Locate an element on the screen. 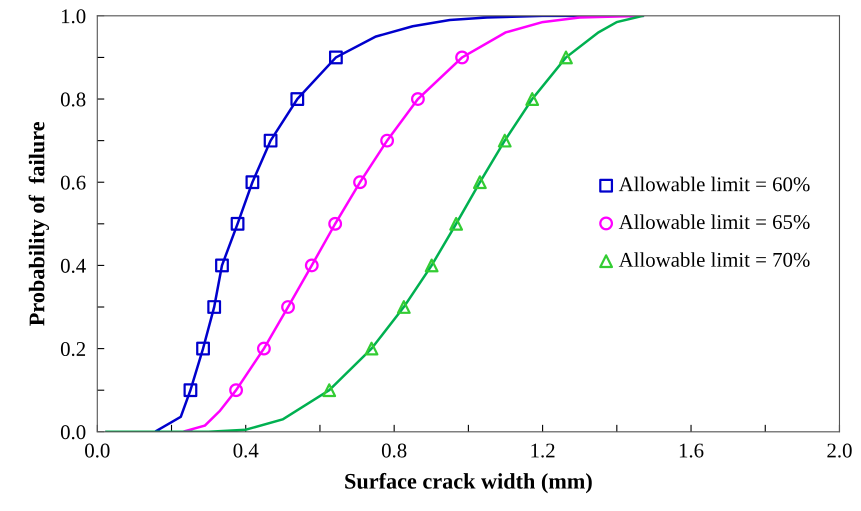  x-tick-label: 1.2 is located at coordinates (542, 451).